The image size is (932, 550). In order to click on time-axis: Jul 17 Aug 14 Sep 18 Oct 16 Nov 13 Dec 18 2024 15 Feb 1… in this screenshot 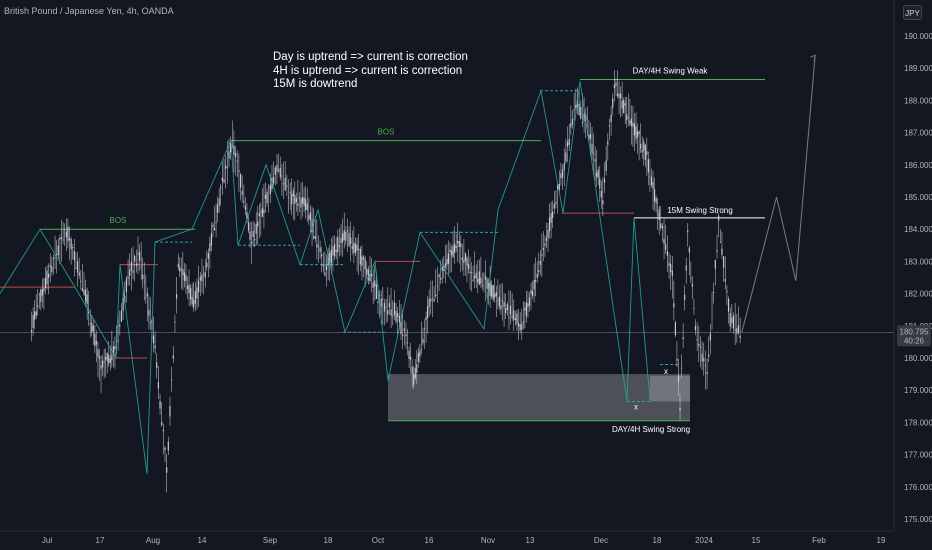, I will do `click(464, 540)`.